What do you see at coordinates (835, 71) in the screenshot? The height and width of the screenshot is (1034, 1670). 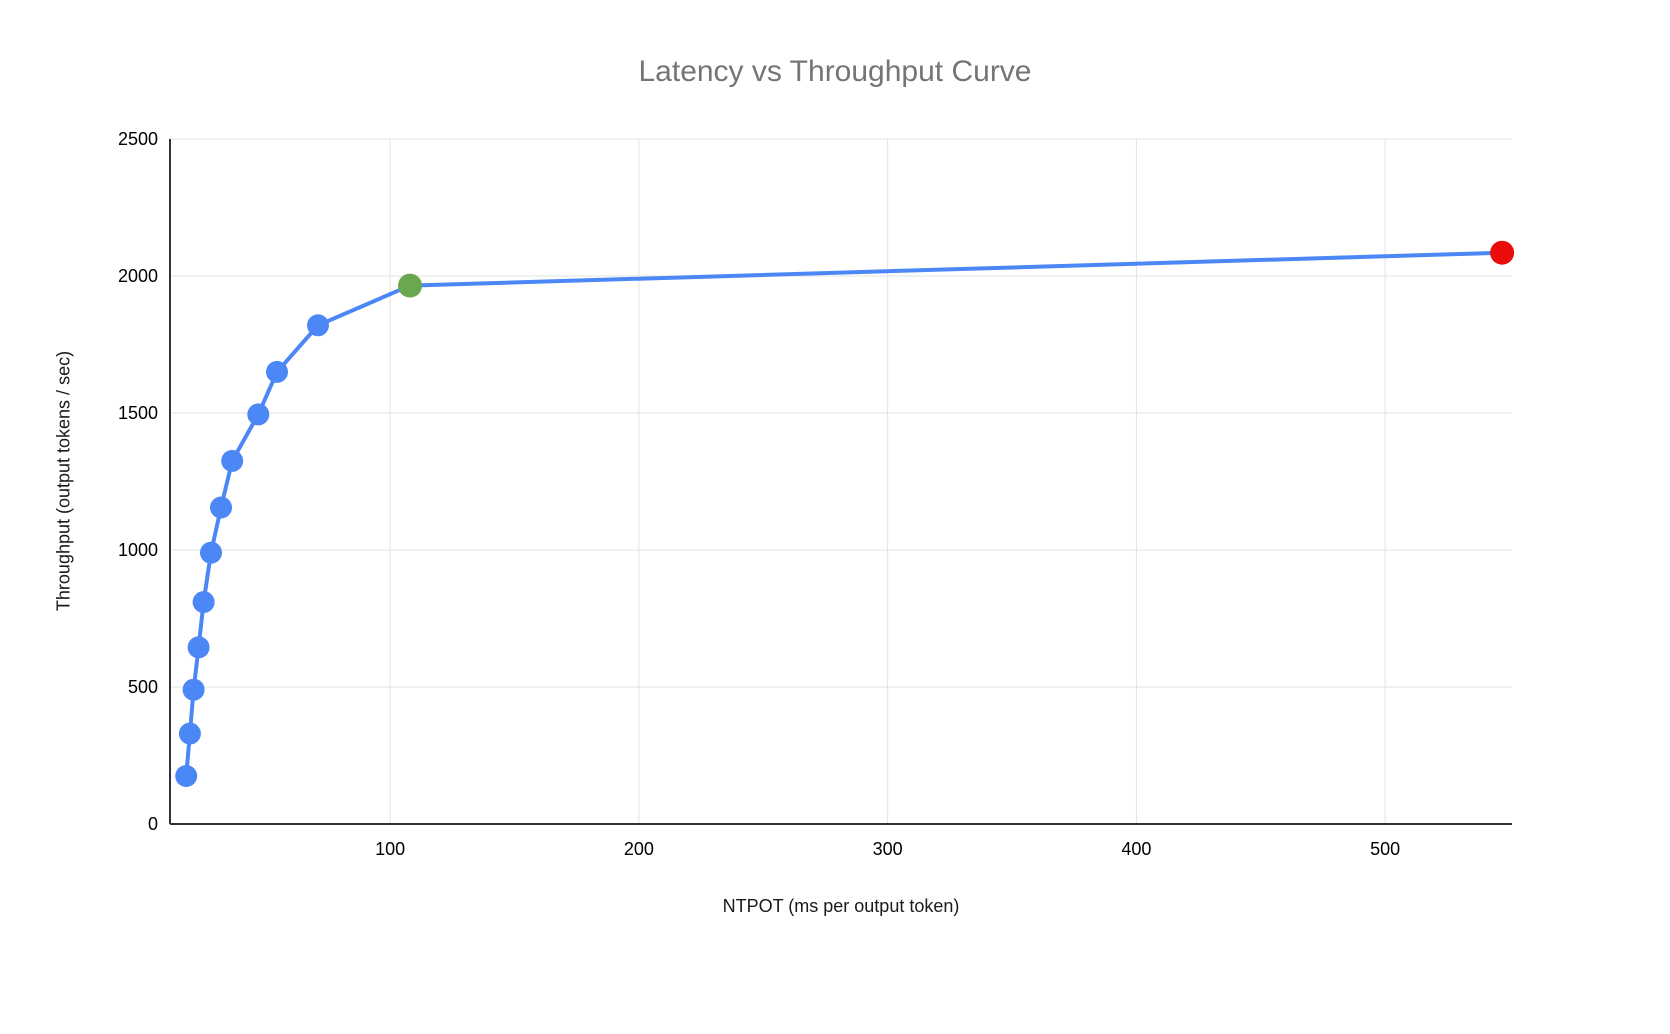 I see `chart-title: Latency vs Throughput Curve` at bounding box center [835, 71].